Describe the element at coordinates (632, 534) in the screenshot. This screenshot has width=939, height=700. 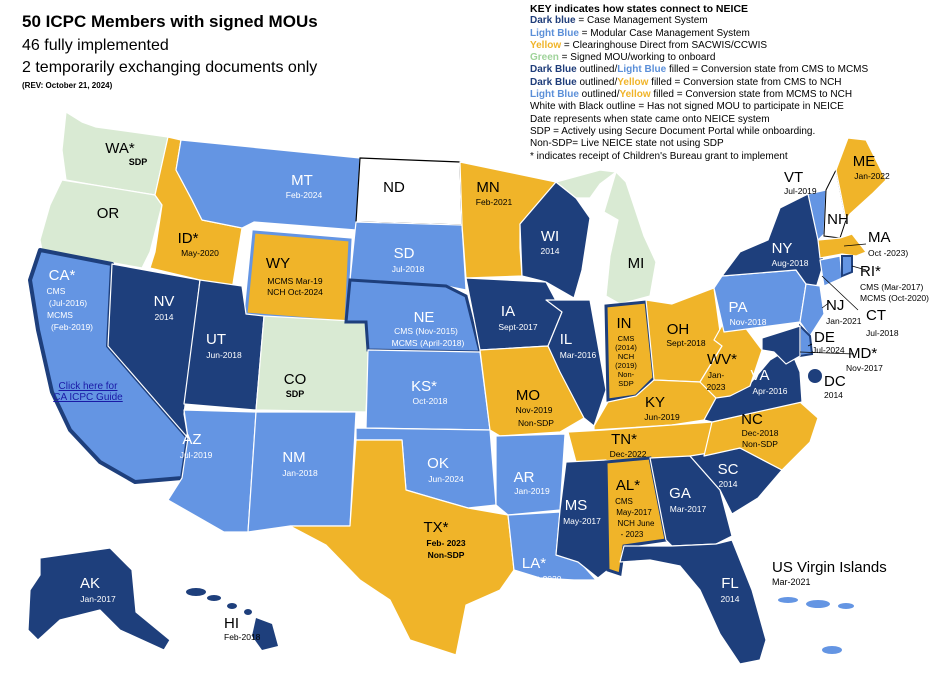
I see `al-line4: - 2023` at that location.